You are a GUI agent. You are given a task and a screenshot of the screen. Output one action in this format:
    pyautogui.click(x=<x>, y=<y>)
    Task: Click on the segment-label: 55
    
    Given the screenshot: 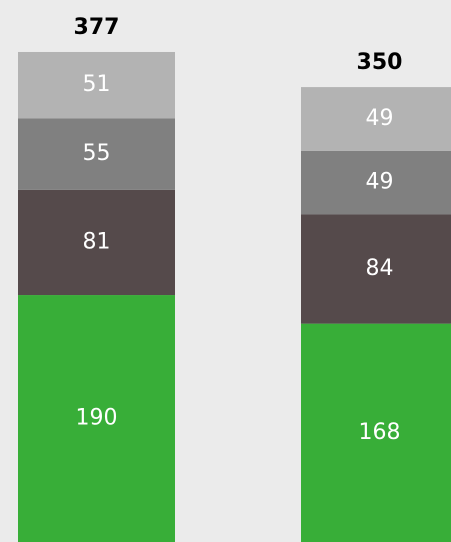 What is the action you would take?
    pyautogui.click(x=97, y=153)
    